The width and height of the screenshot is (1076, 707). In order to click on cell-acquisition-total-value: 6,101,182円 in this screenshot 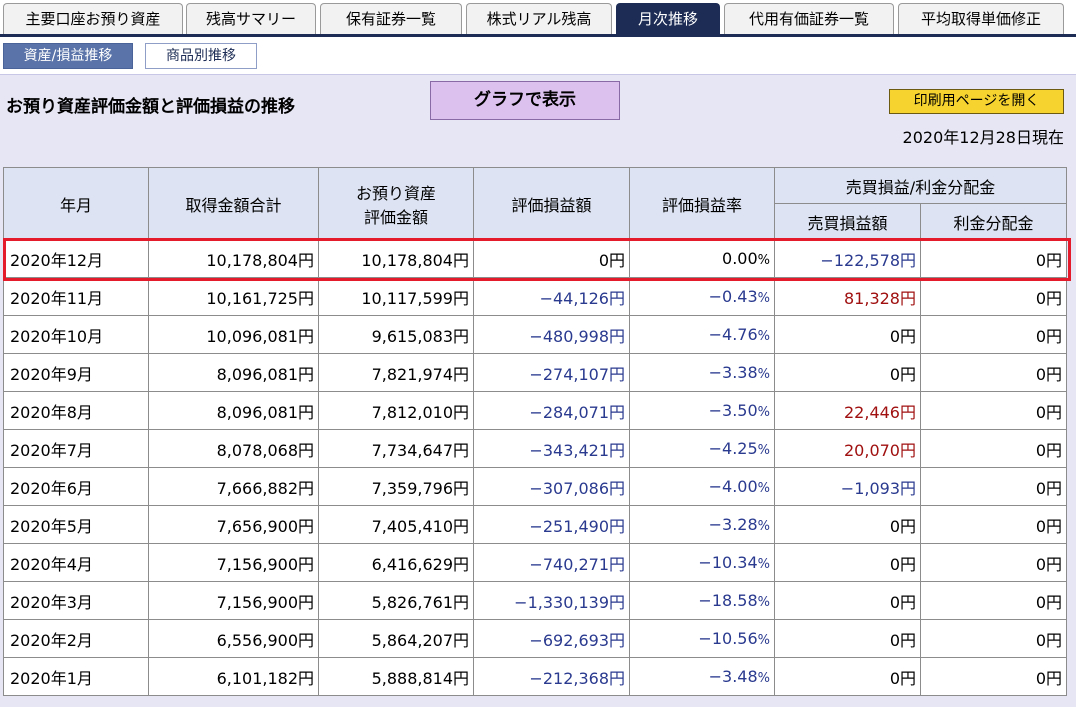, I will do `click(265, 678)`.